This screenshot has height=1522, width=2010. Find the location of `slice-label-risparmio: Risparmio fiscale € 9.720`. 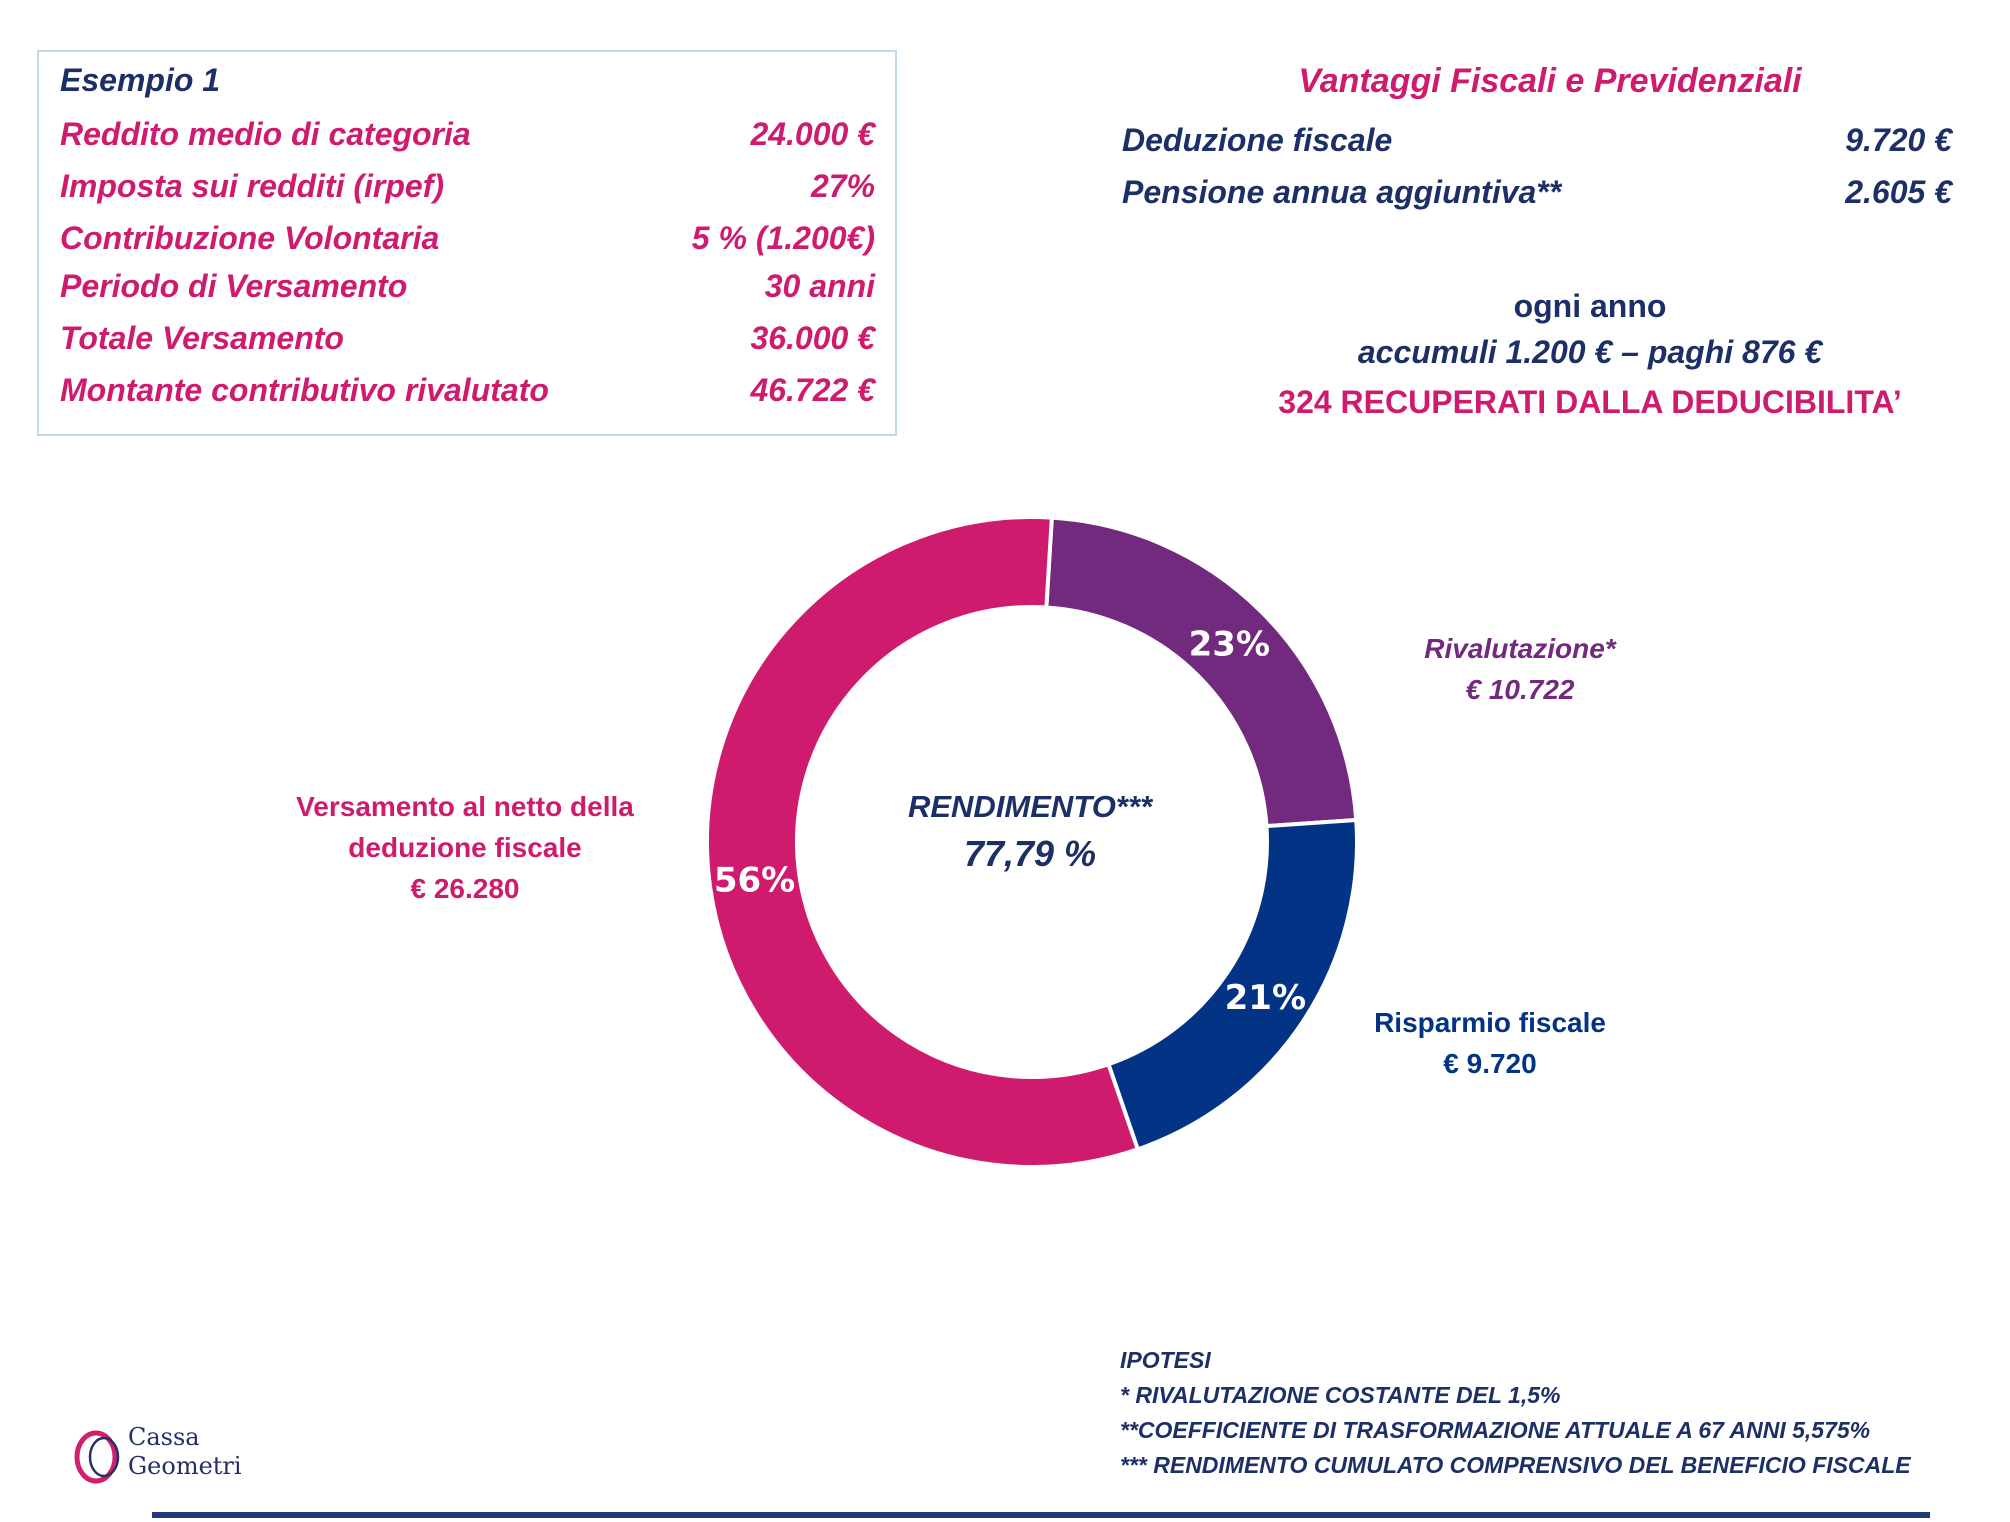

slice-label-risparmio: Risparmio fiscale € 9.720 is located at coordinates (1490, 1043).